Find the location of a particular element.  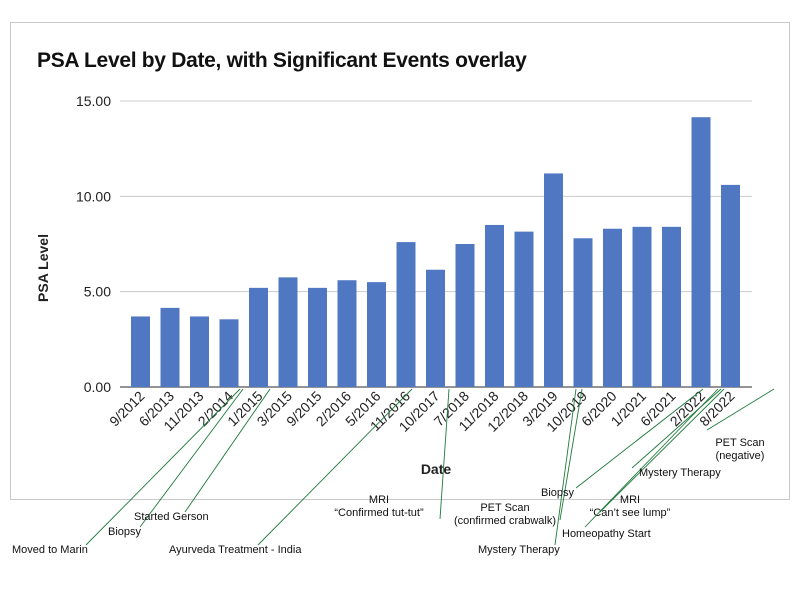

bar-10-2017 is located at coordinates (435, 328).